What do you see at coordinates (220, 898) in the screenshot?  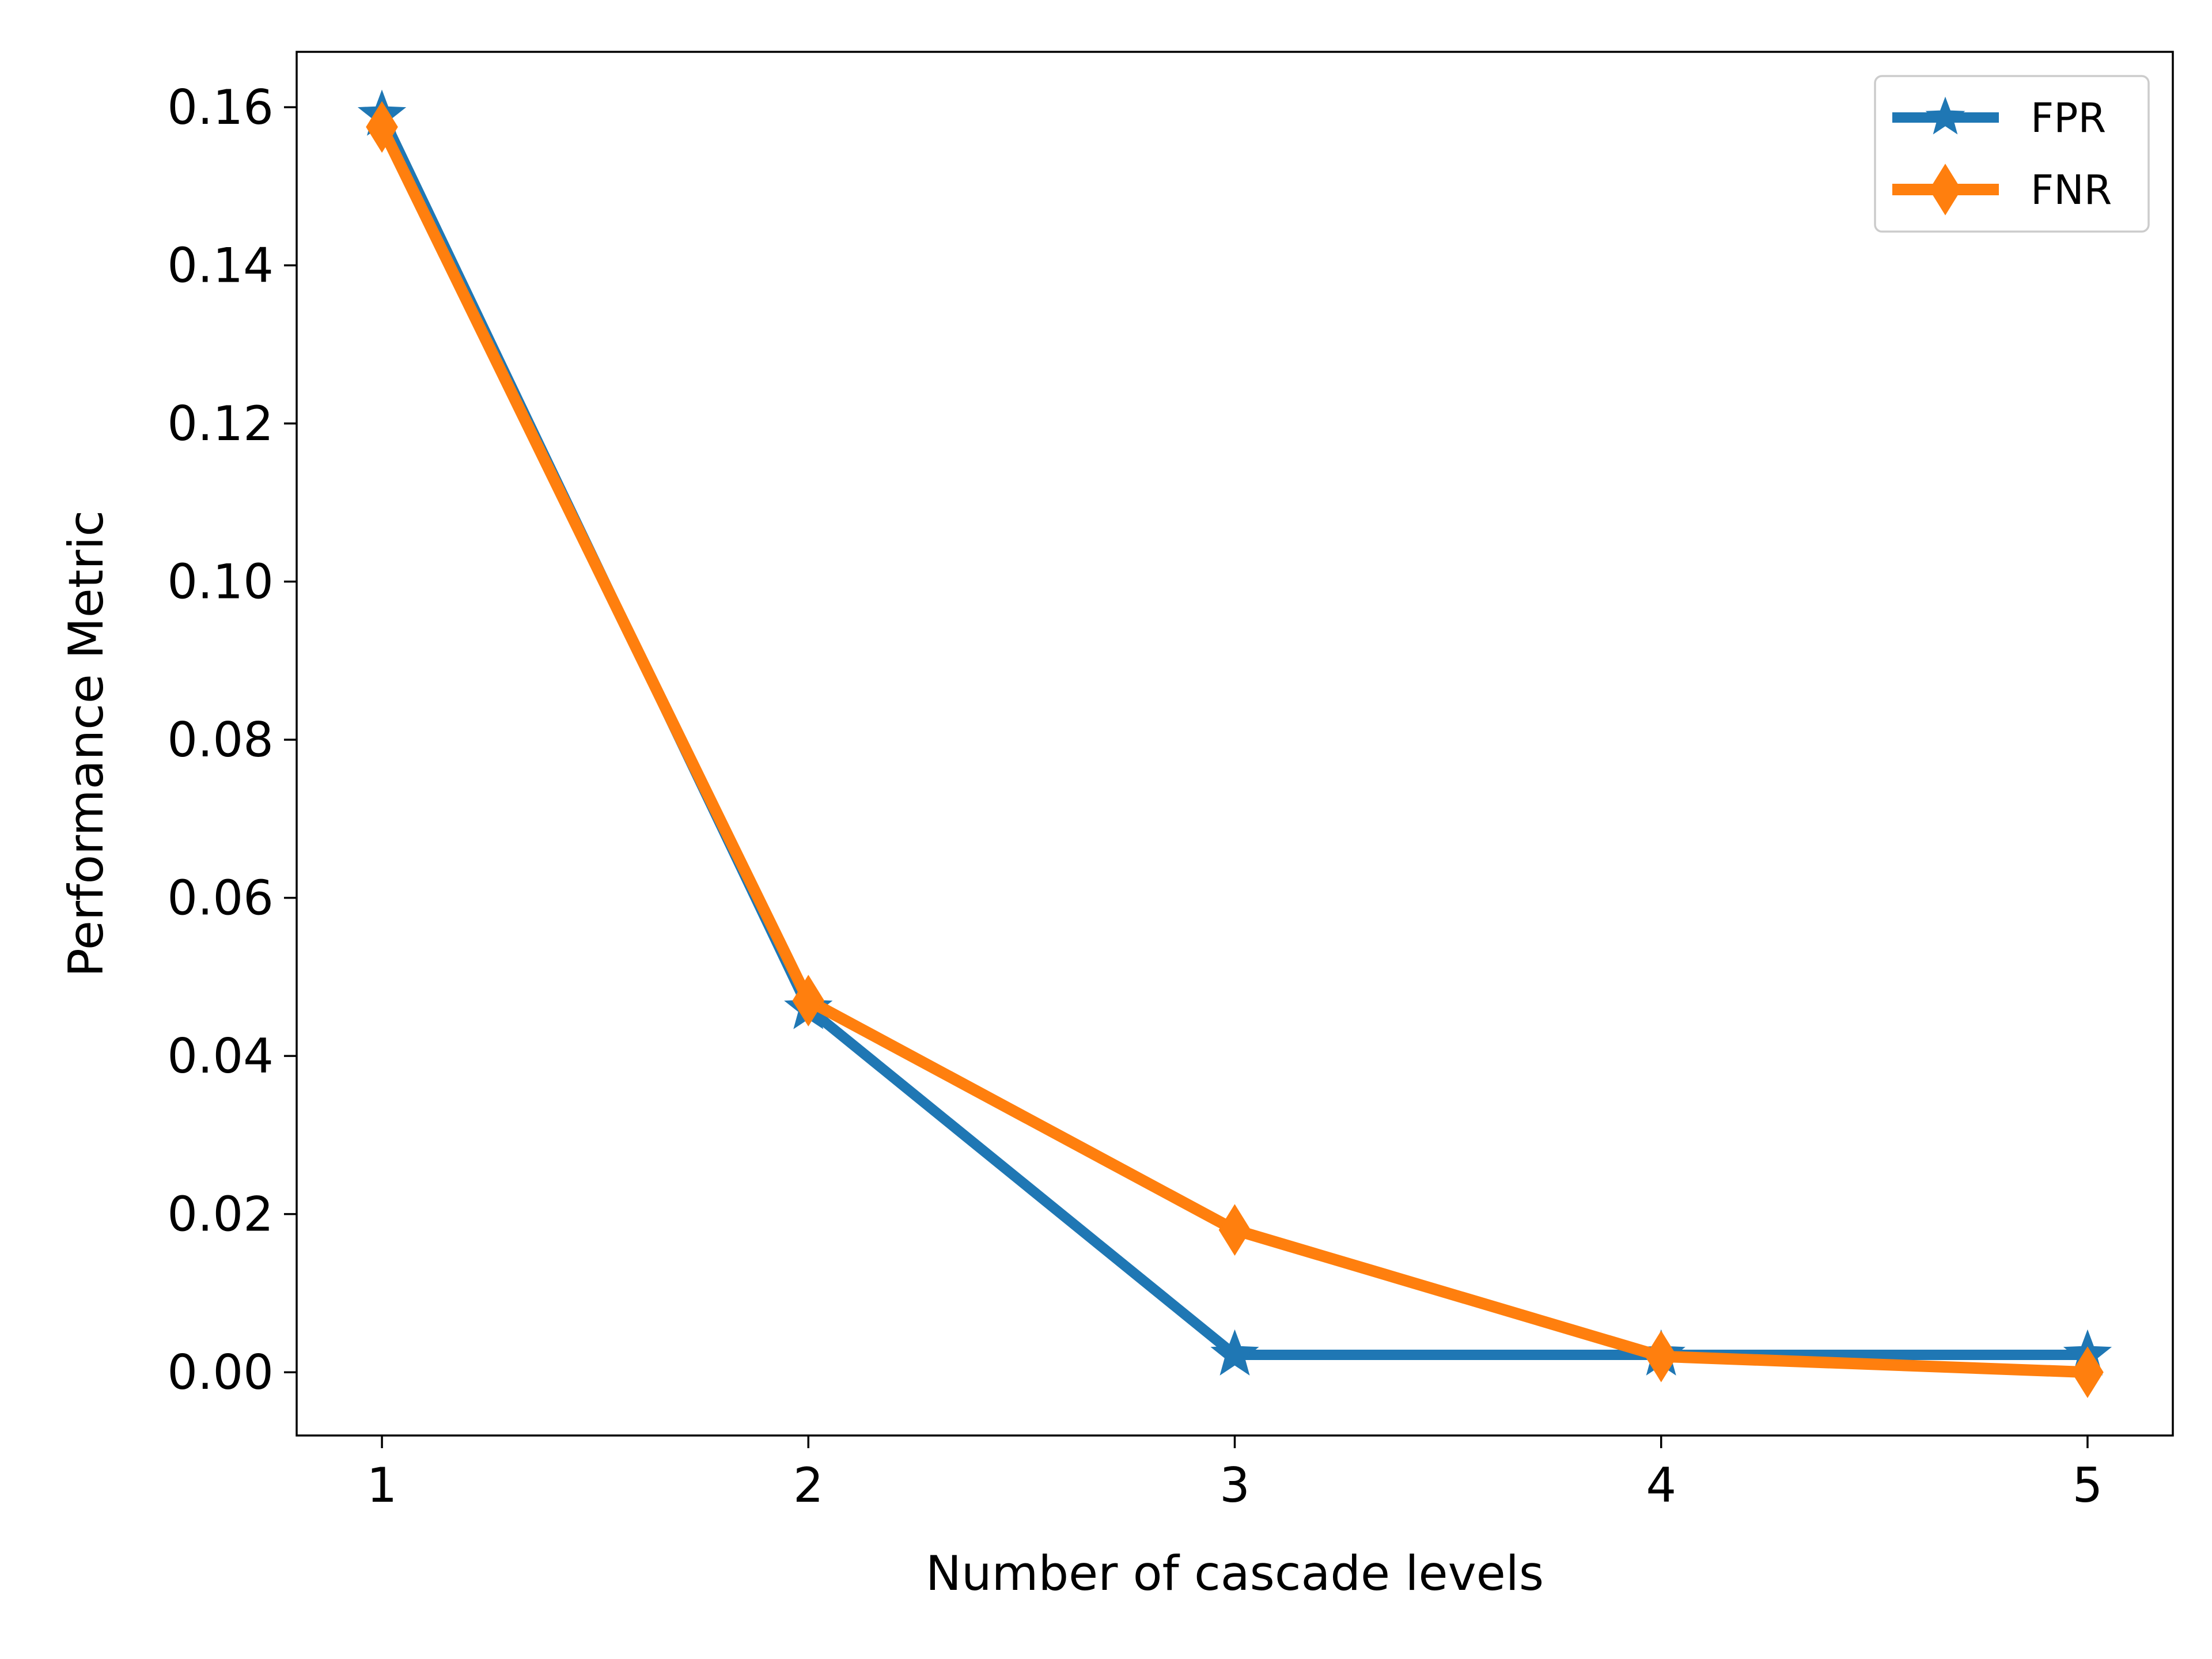 I see `y-tick-label: 0.06` at bounding box center [220, 898].